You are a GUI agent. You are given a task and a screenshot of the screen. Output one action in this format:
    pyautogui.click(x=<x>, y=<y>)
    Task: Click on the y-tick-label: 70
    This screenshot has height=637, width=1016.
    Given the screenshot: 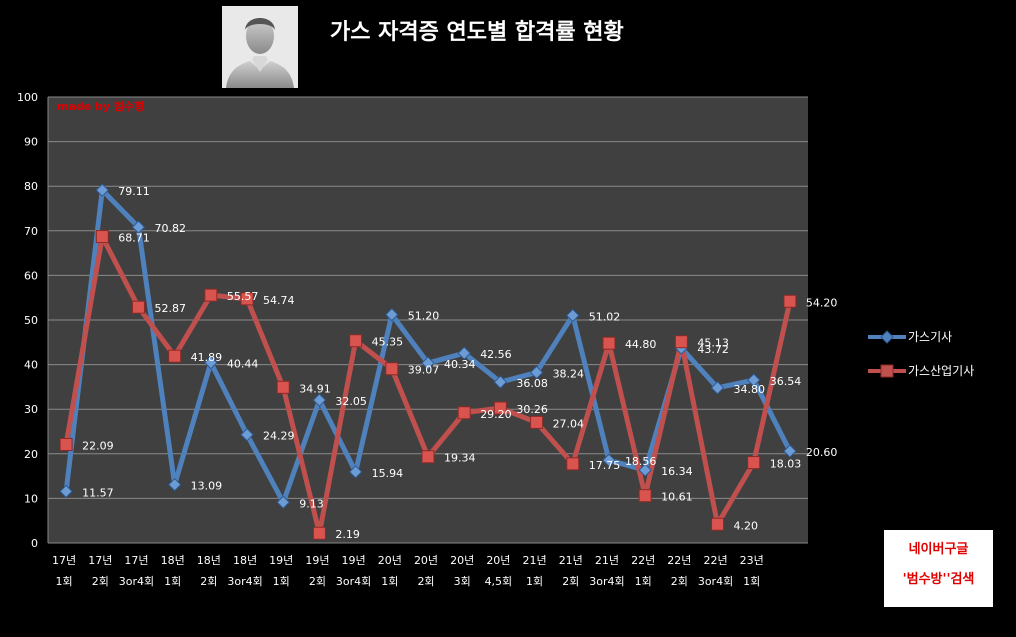 What is the action you would take?
    pyautogui.click(x=31, y=231)
    